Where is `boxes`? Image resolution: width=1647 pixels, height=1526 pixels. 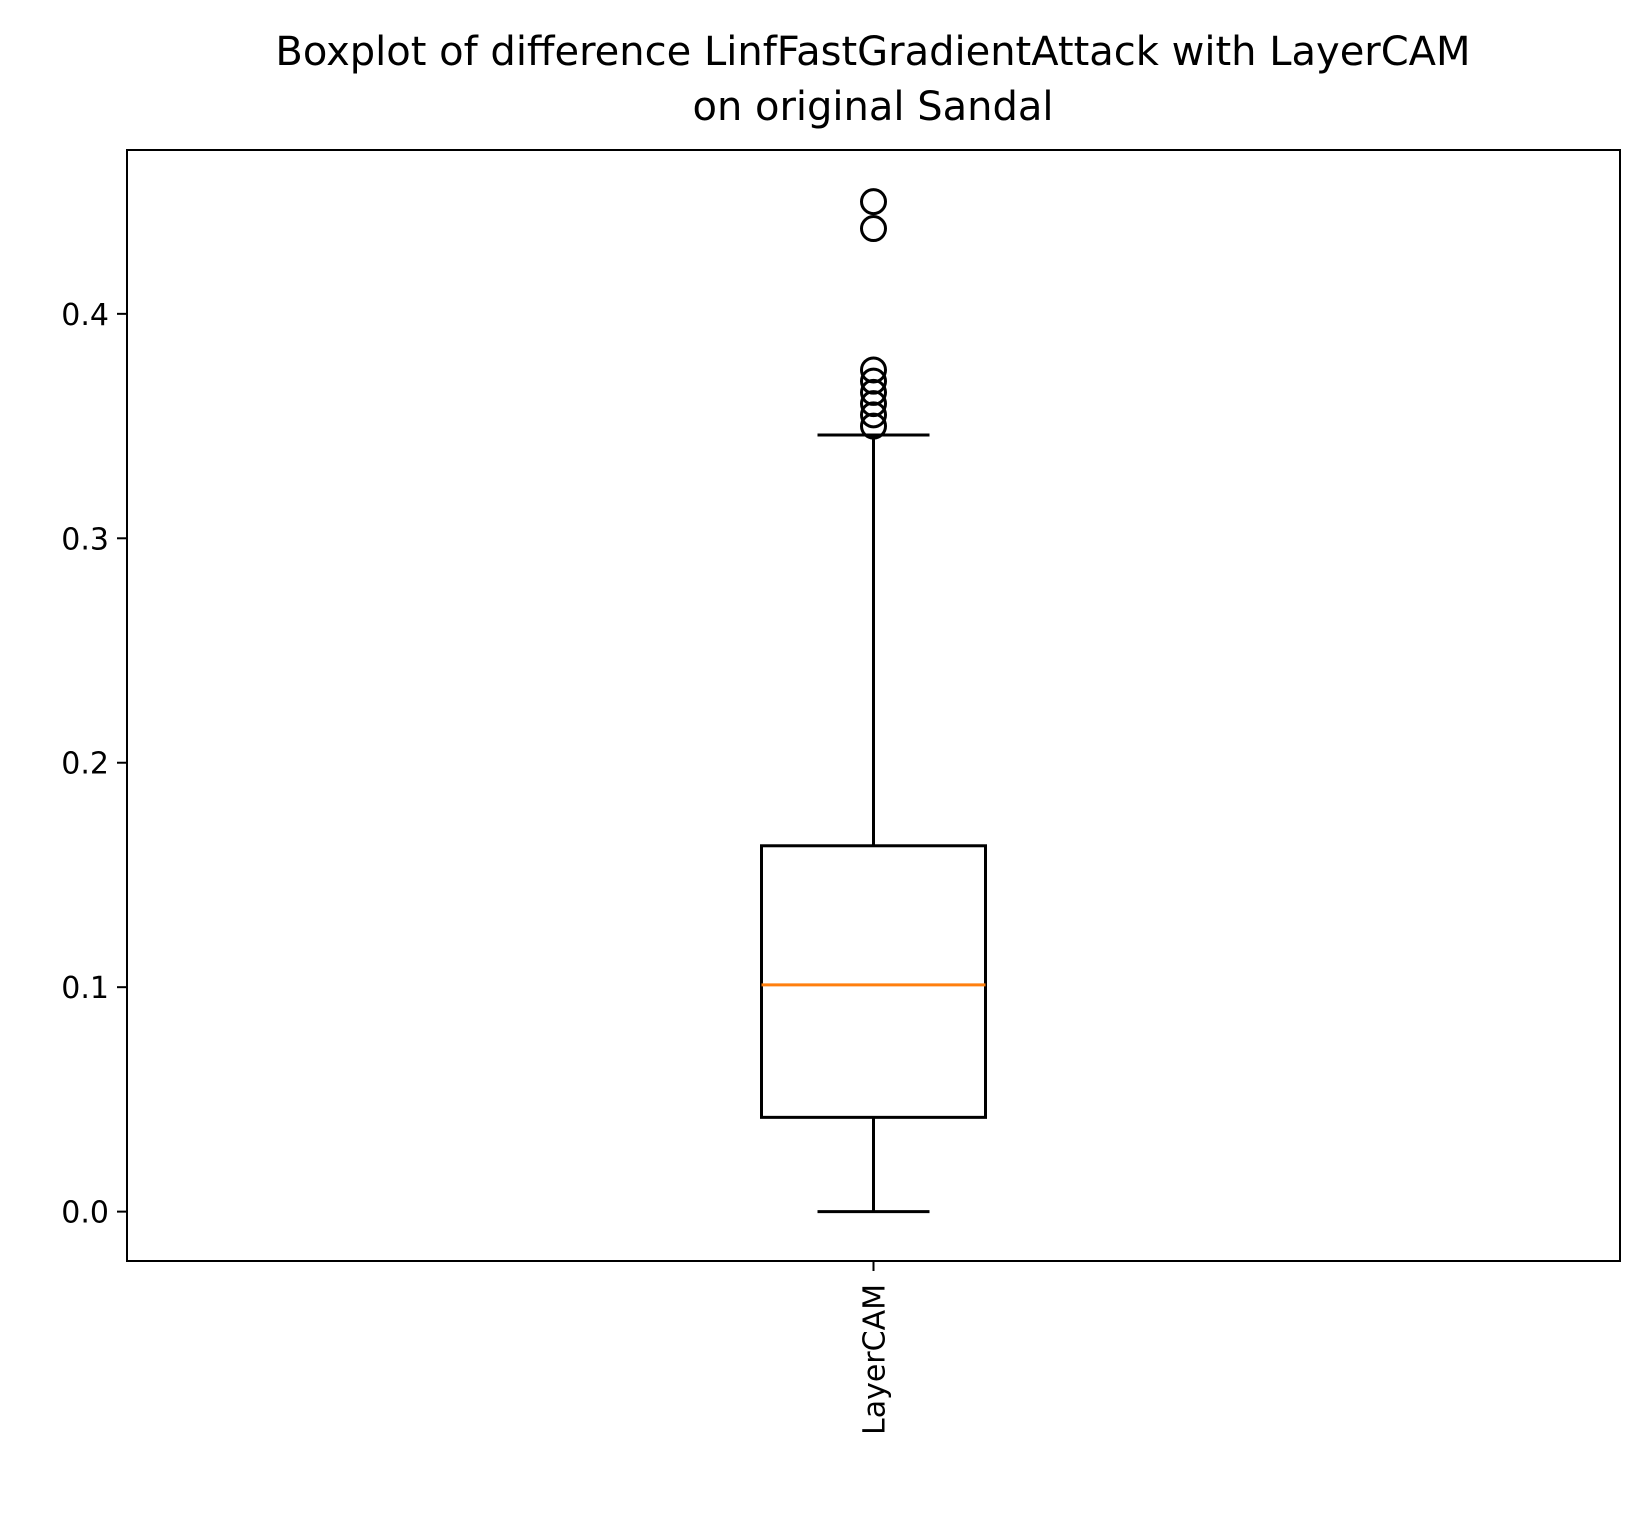 boxes is located at coordinates (873, 701).